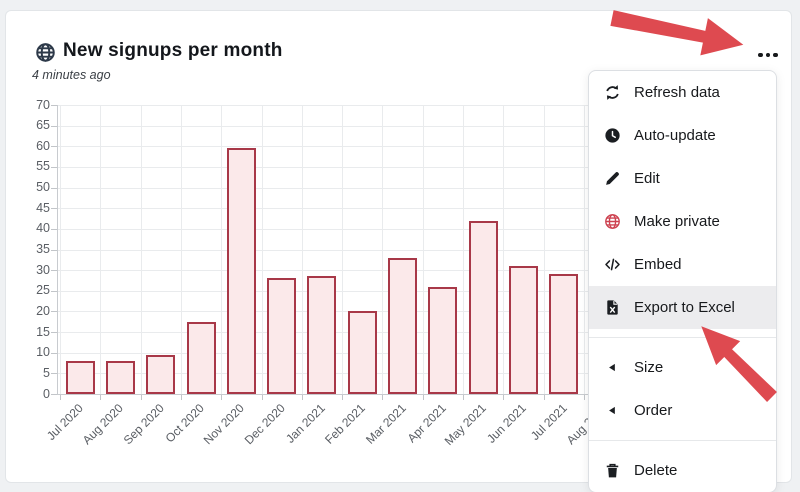 The height and width of the screenshot is (492, 800). Describe the element at coordinates (612, 92) in the screenshot. I see `refresh-icon` at that location.